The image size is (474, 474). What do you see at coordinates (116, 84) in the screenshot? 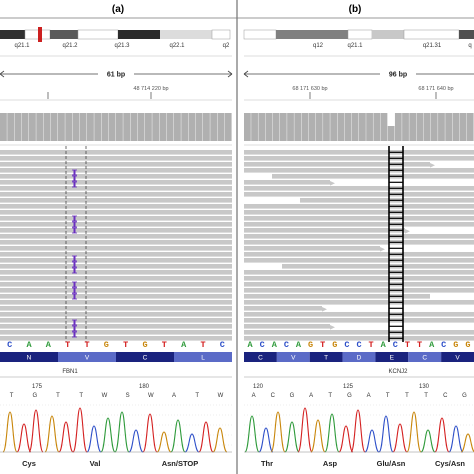
I see `ruler: 61 bp 48 714 220 bp` at bounding box center [116, 84].